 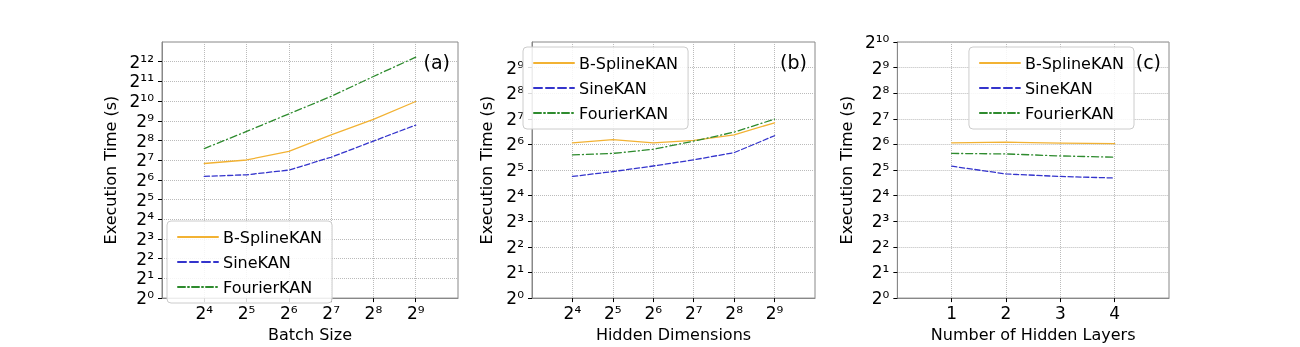 What do you see at coordinates (793, 61) in the screenshot?
I see `annotation: (b)` at bounding box center [793, 61].